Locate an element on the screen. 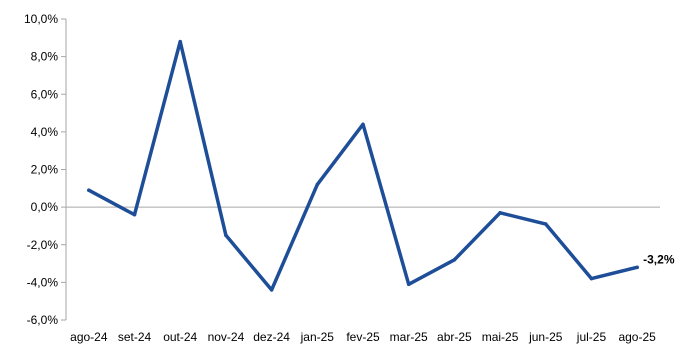 The image size is (681, 344). x-tick-label: fev-25 is located at coordinates (363, 337).